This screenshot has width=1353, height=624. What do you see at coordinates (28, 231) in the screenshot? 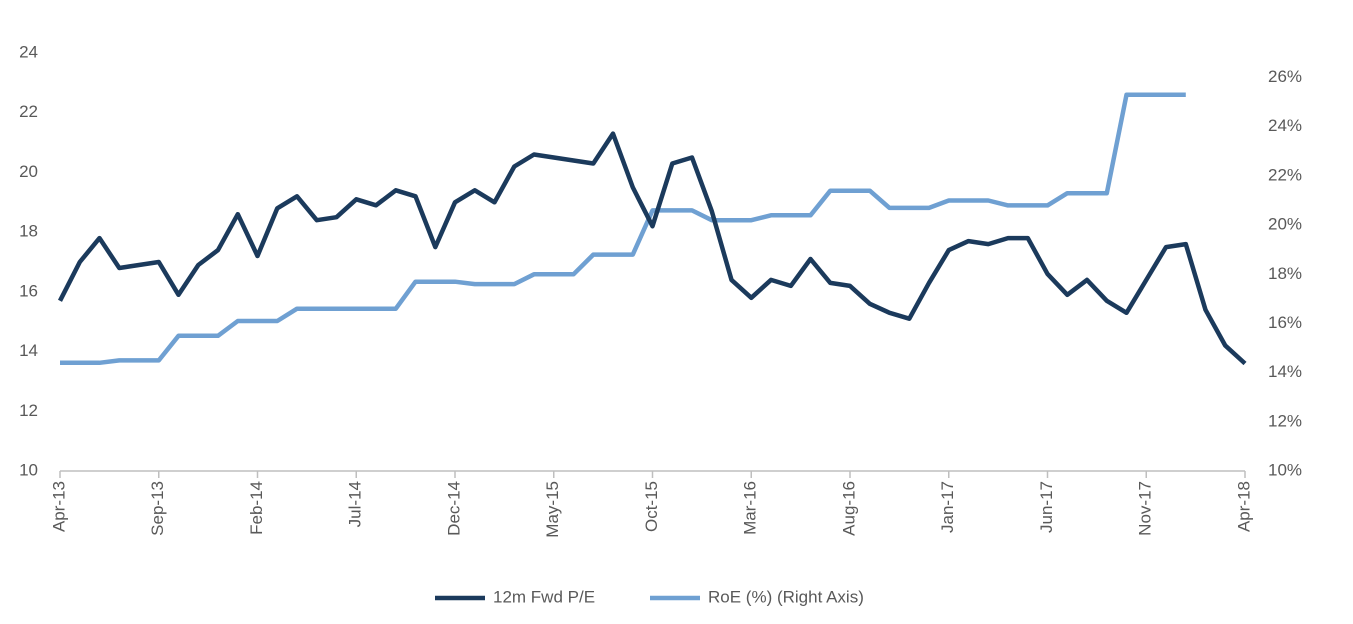
I see `y-tick-label: 18` at bounding box center [28, 231].